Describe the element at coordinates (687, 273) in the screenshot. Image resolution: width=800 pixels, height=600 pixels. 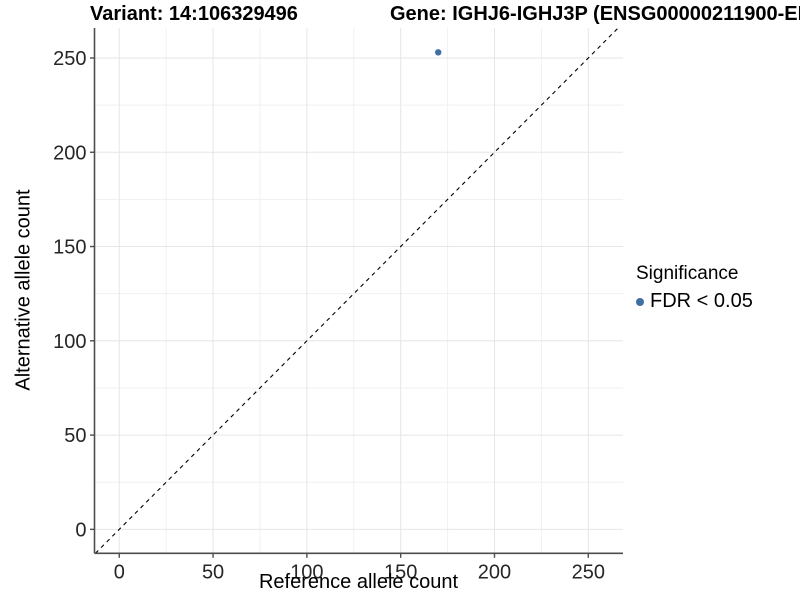
I see `legend-title: Significance` at that location.